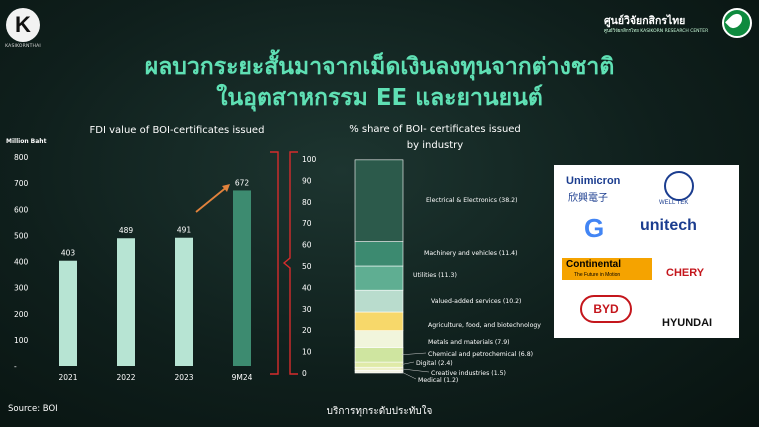 This screenshot has width=759, height=427. What do you see at coordinates (126, 230) in the screenshot?
I see `chart1-value-label: 489` at bounding box center [126, 230].